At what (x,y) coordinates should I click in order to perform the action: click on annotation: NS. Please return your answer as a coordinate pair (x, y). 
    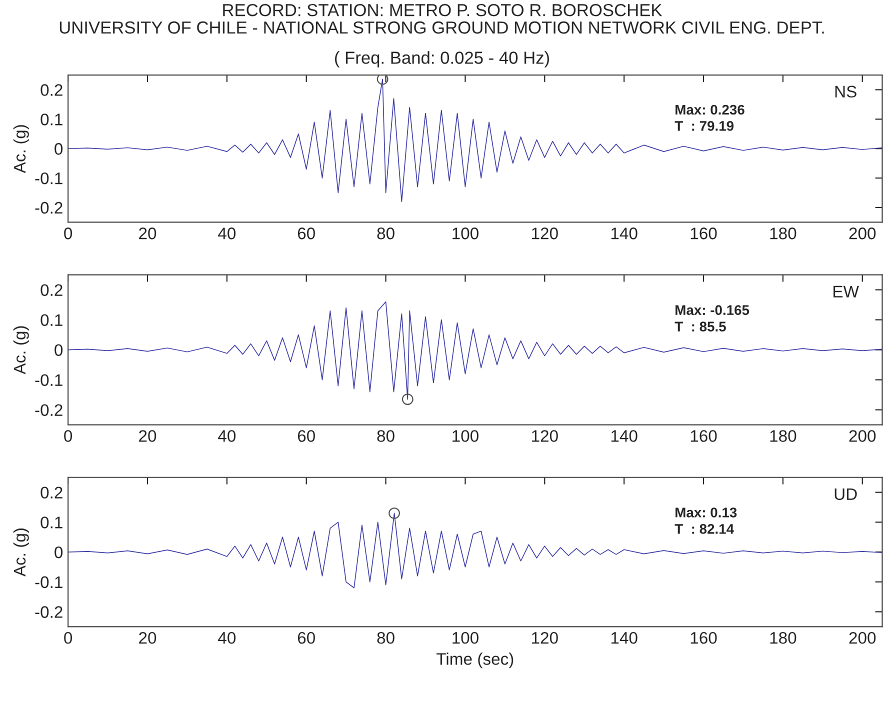
    Looking at the image, I should click on (845, 92).